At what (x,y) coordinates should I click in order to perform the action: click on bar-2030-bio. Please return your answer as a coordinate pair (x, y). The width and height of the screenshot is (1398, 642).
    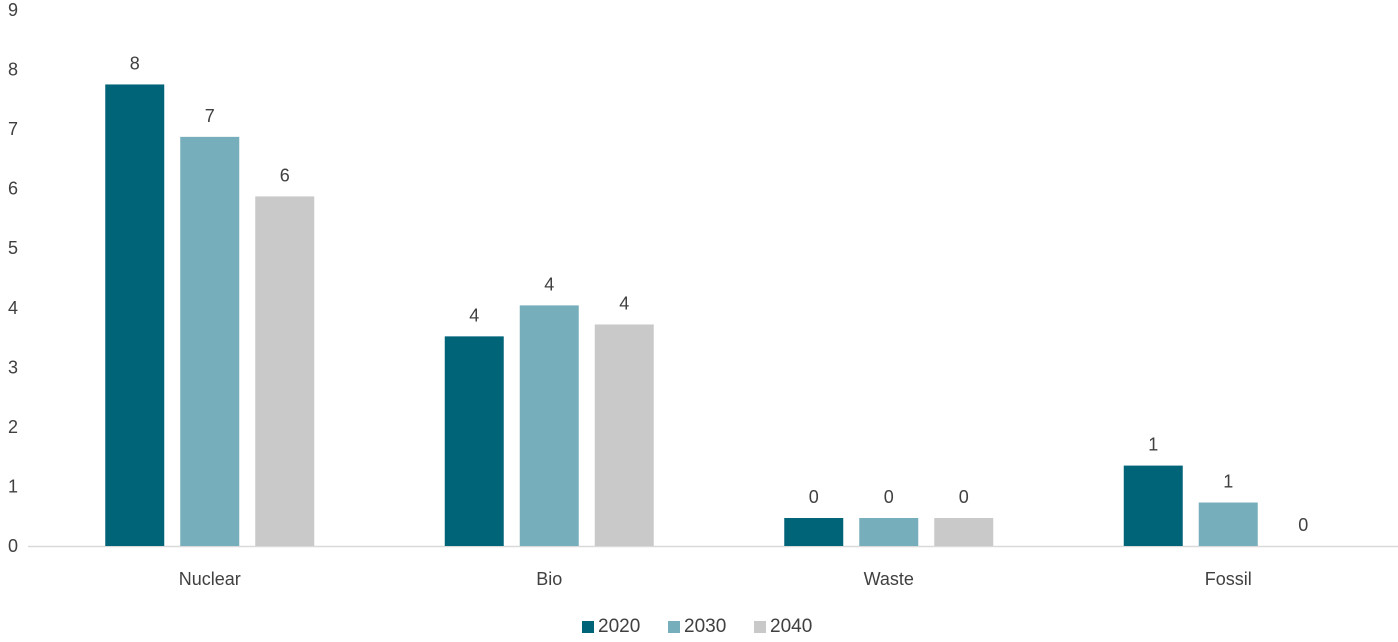
    Looking at the image, I should click on (549, 425).